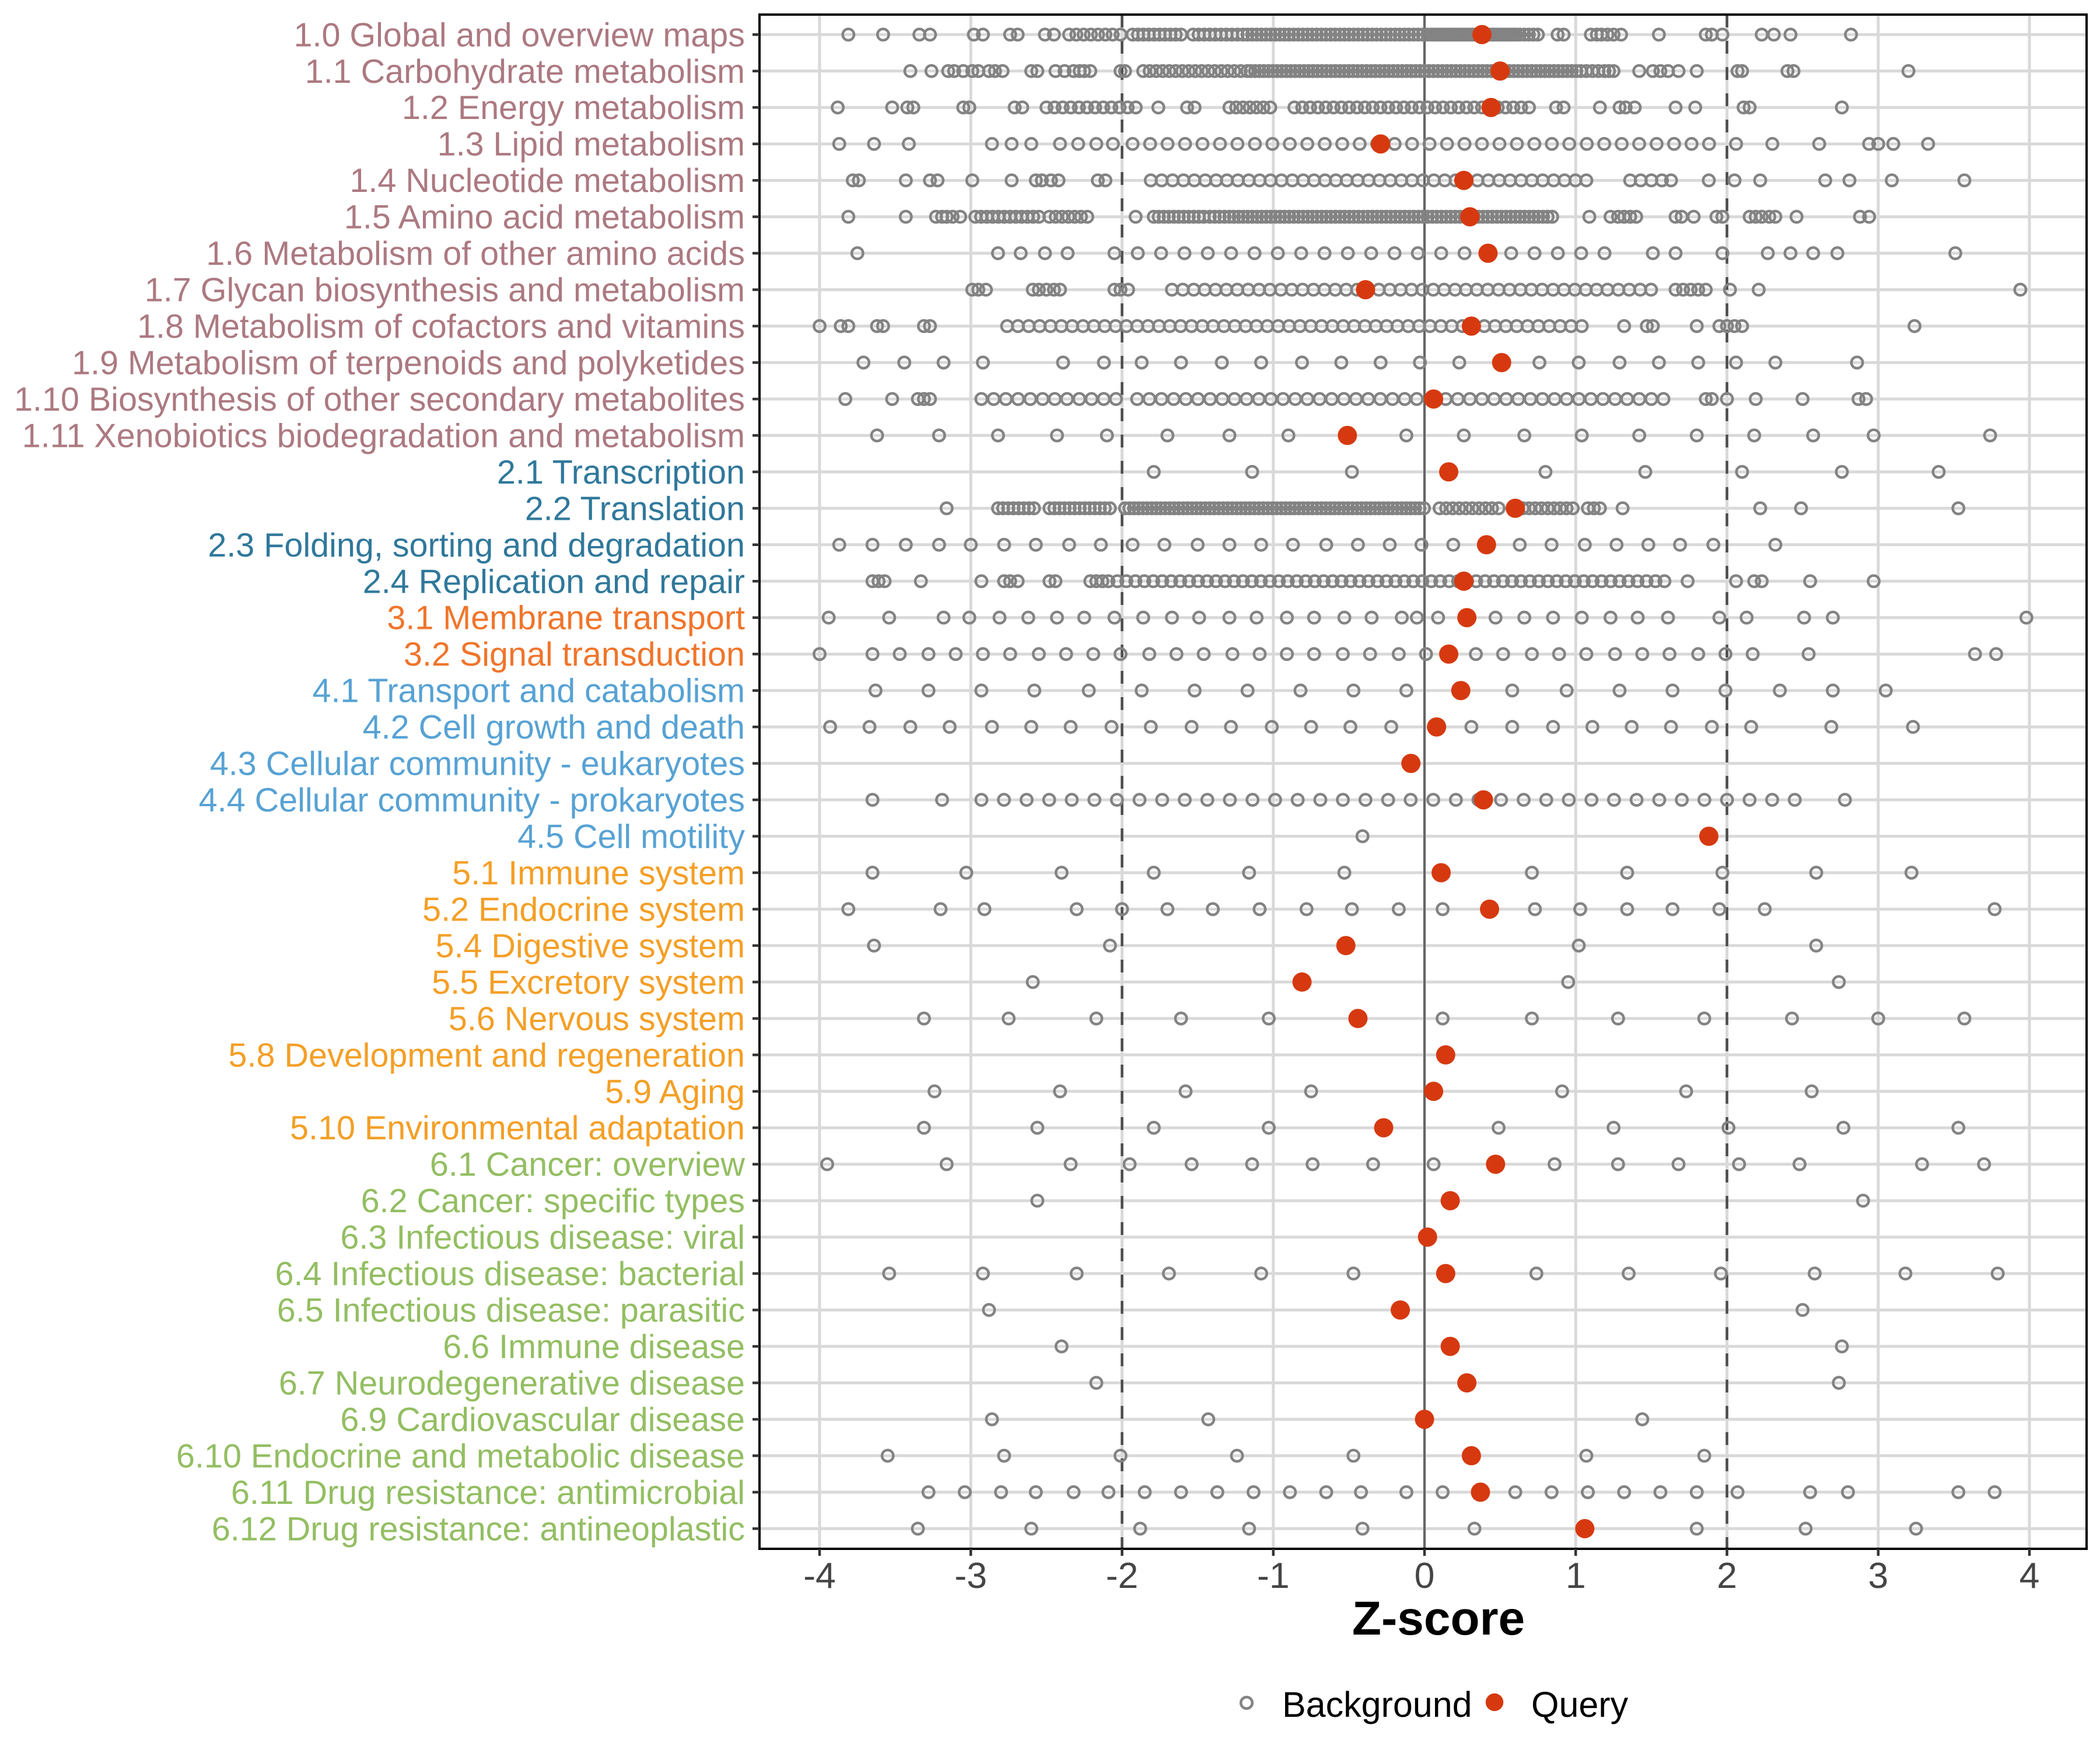 This screenshot has width=2100, height=1753. Describe the element at coordinates (588, 982) in the screenshot. I see `svg-text: 5.5 Excretory system` at that location.